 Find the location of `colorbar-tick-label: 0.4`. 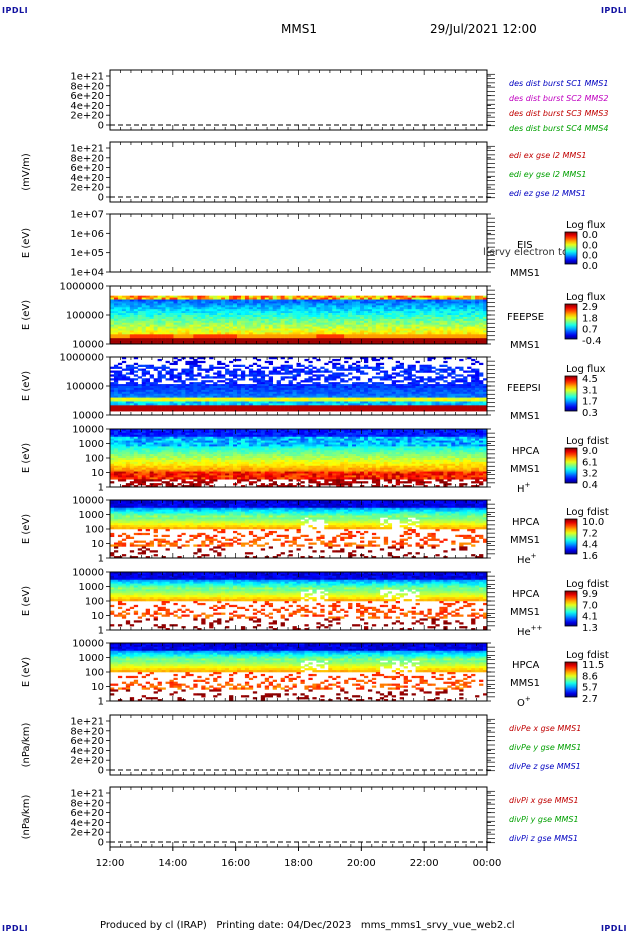

colorbar-tick-label: 0.4 is located at coordinates (590, 485).